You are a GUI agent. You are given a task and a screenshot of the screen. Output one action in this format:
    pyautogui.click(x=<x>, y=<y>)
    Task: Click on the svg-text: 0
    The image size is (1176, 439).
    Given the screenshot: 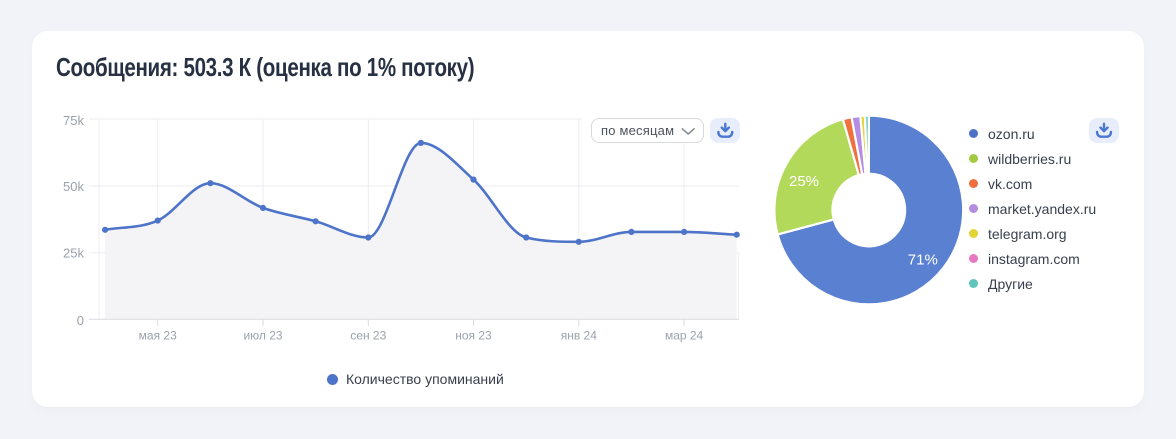 What is the action you would take?
    pyautogui.click(x=80, y=320)
    